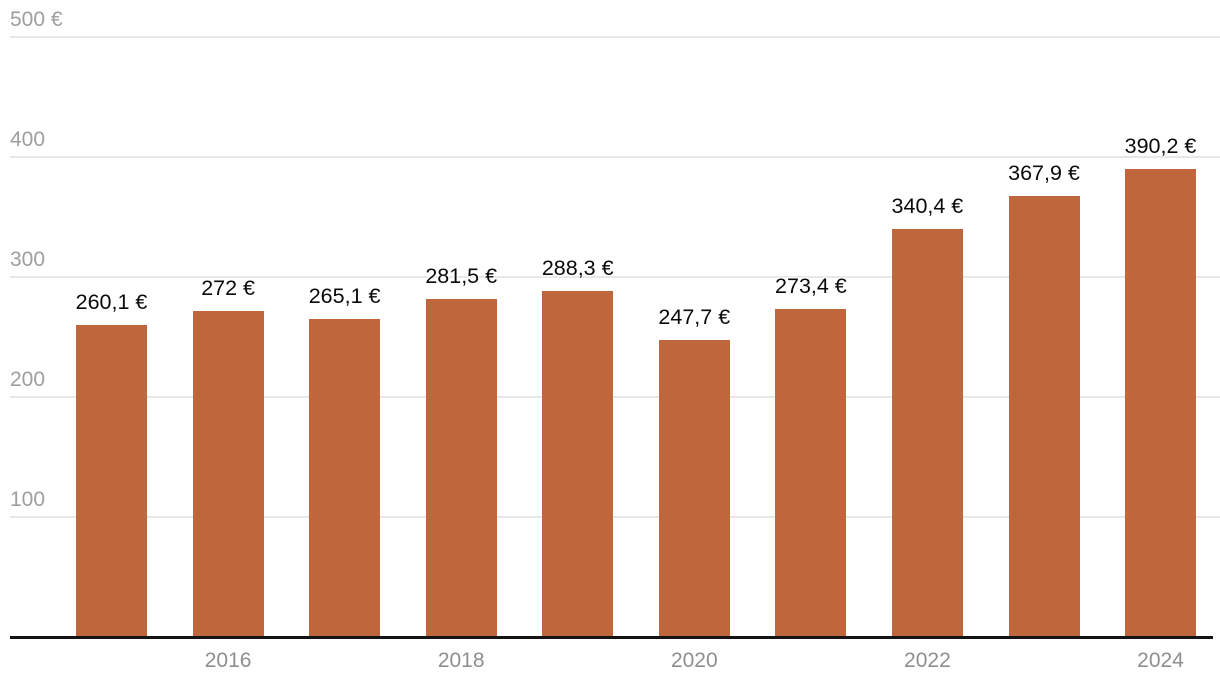 The image size is (1220, 690). Describe the element at coordinates (1160, 402) in the screenshot. I see `bar-2024` at that location.